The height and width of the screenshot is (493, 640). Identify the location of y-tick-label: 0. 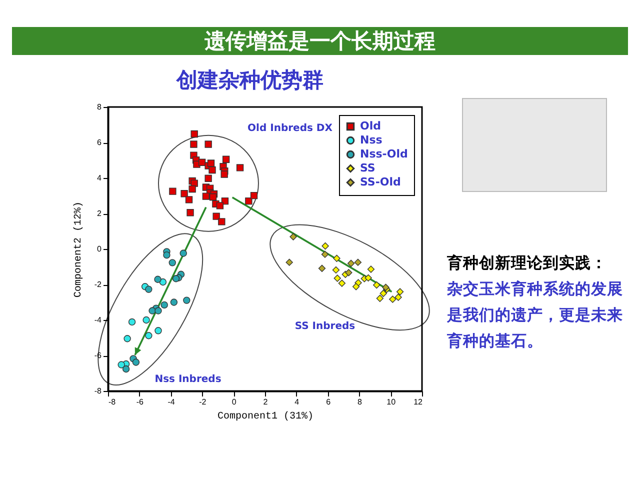
(99, 249).